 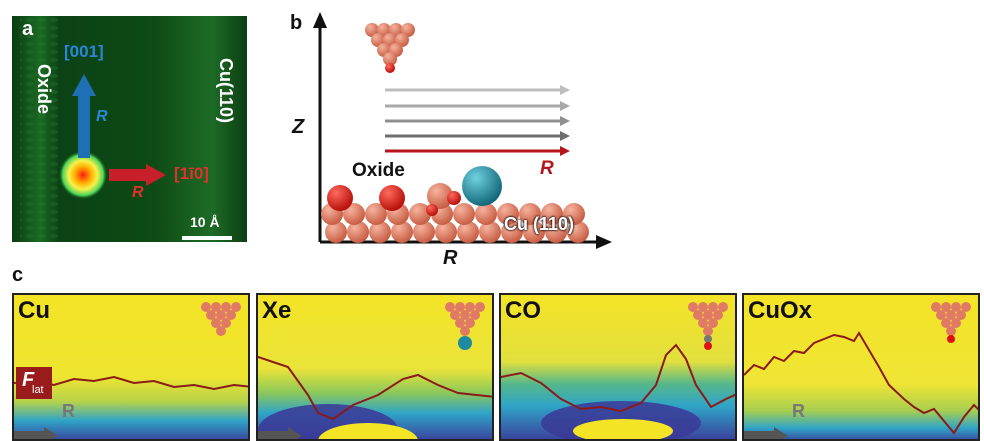 What do you see at coordinates (618, 378) in the screenshot?
I see `force-curve-co` at bounding box center [618, 378].